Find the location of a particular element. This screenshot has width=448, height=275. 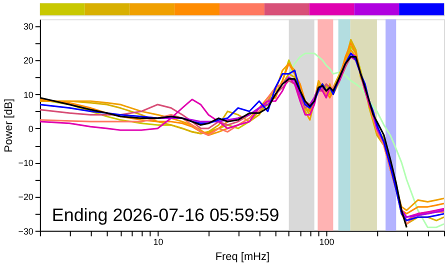

y-tick-label: −10 is located at coordinates (26, 163).